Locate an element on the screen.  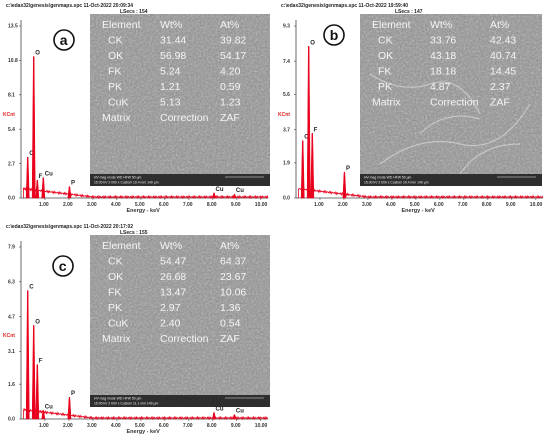
panel-badge is located at coordinates (64, 40).